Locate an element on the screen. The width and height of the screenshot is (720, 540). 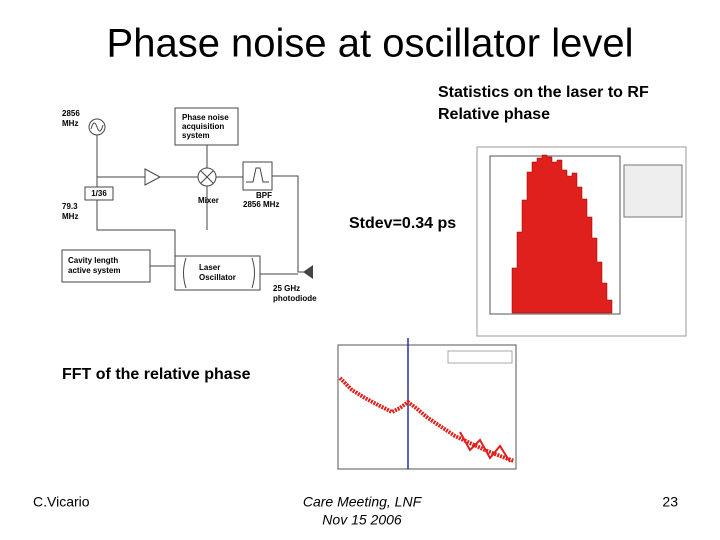
histogram-bars is located at coordinates (562, 234).